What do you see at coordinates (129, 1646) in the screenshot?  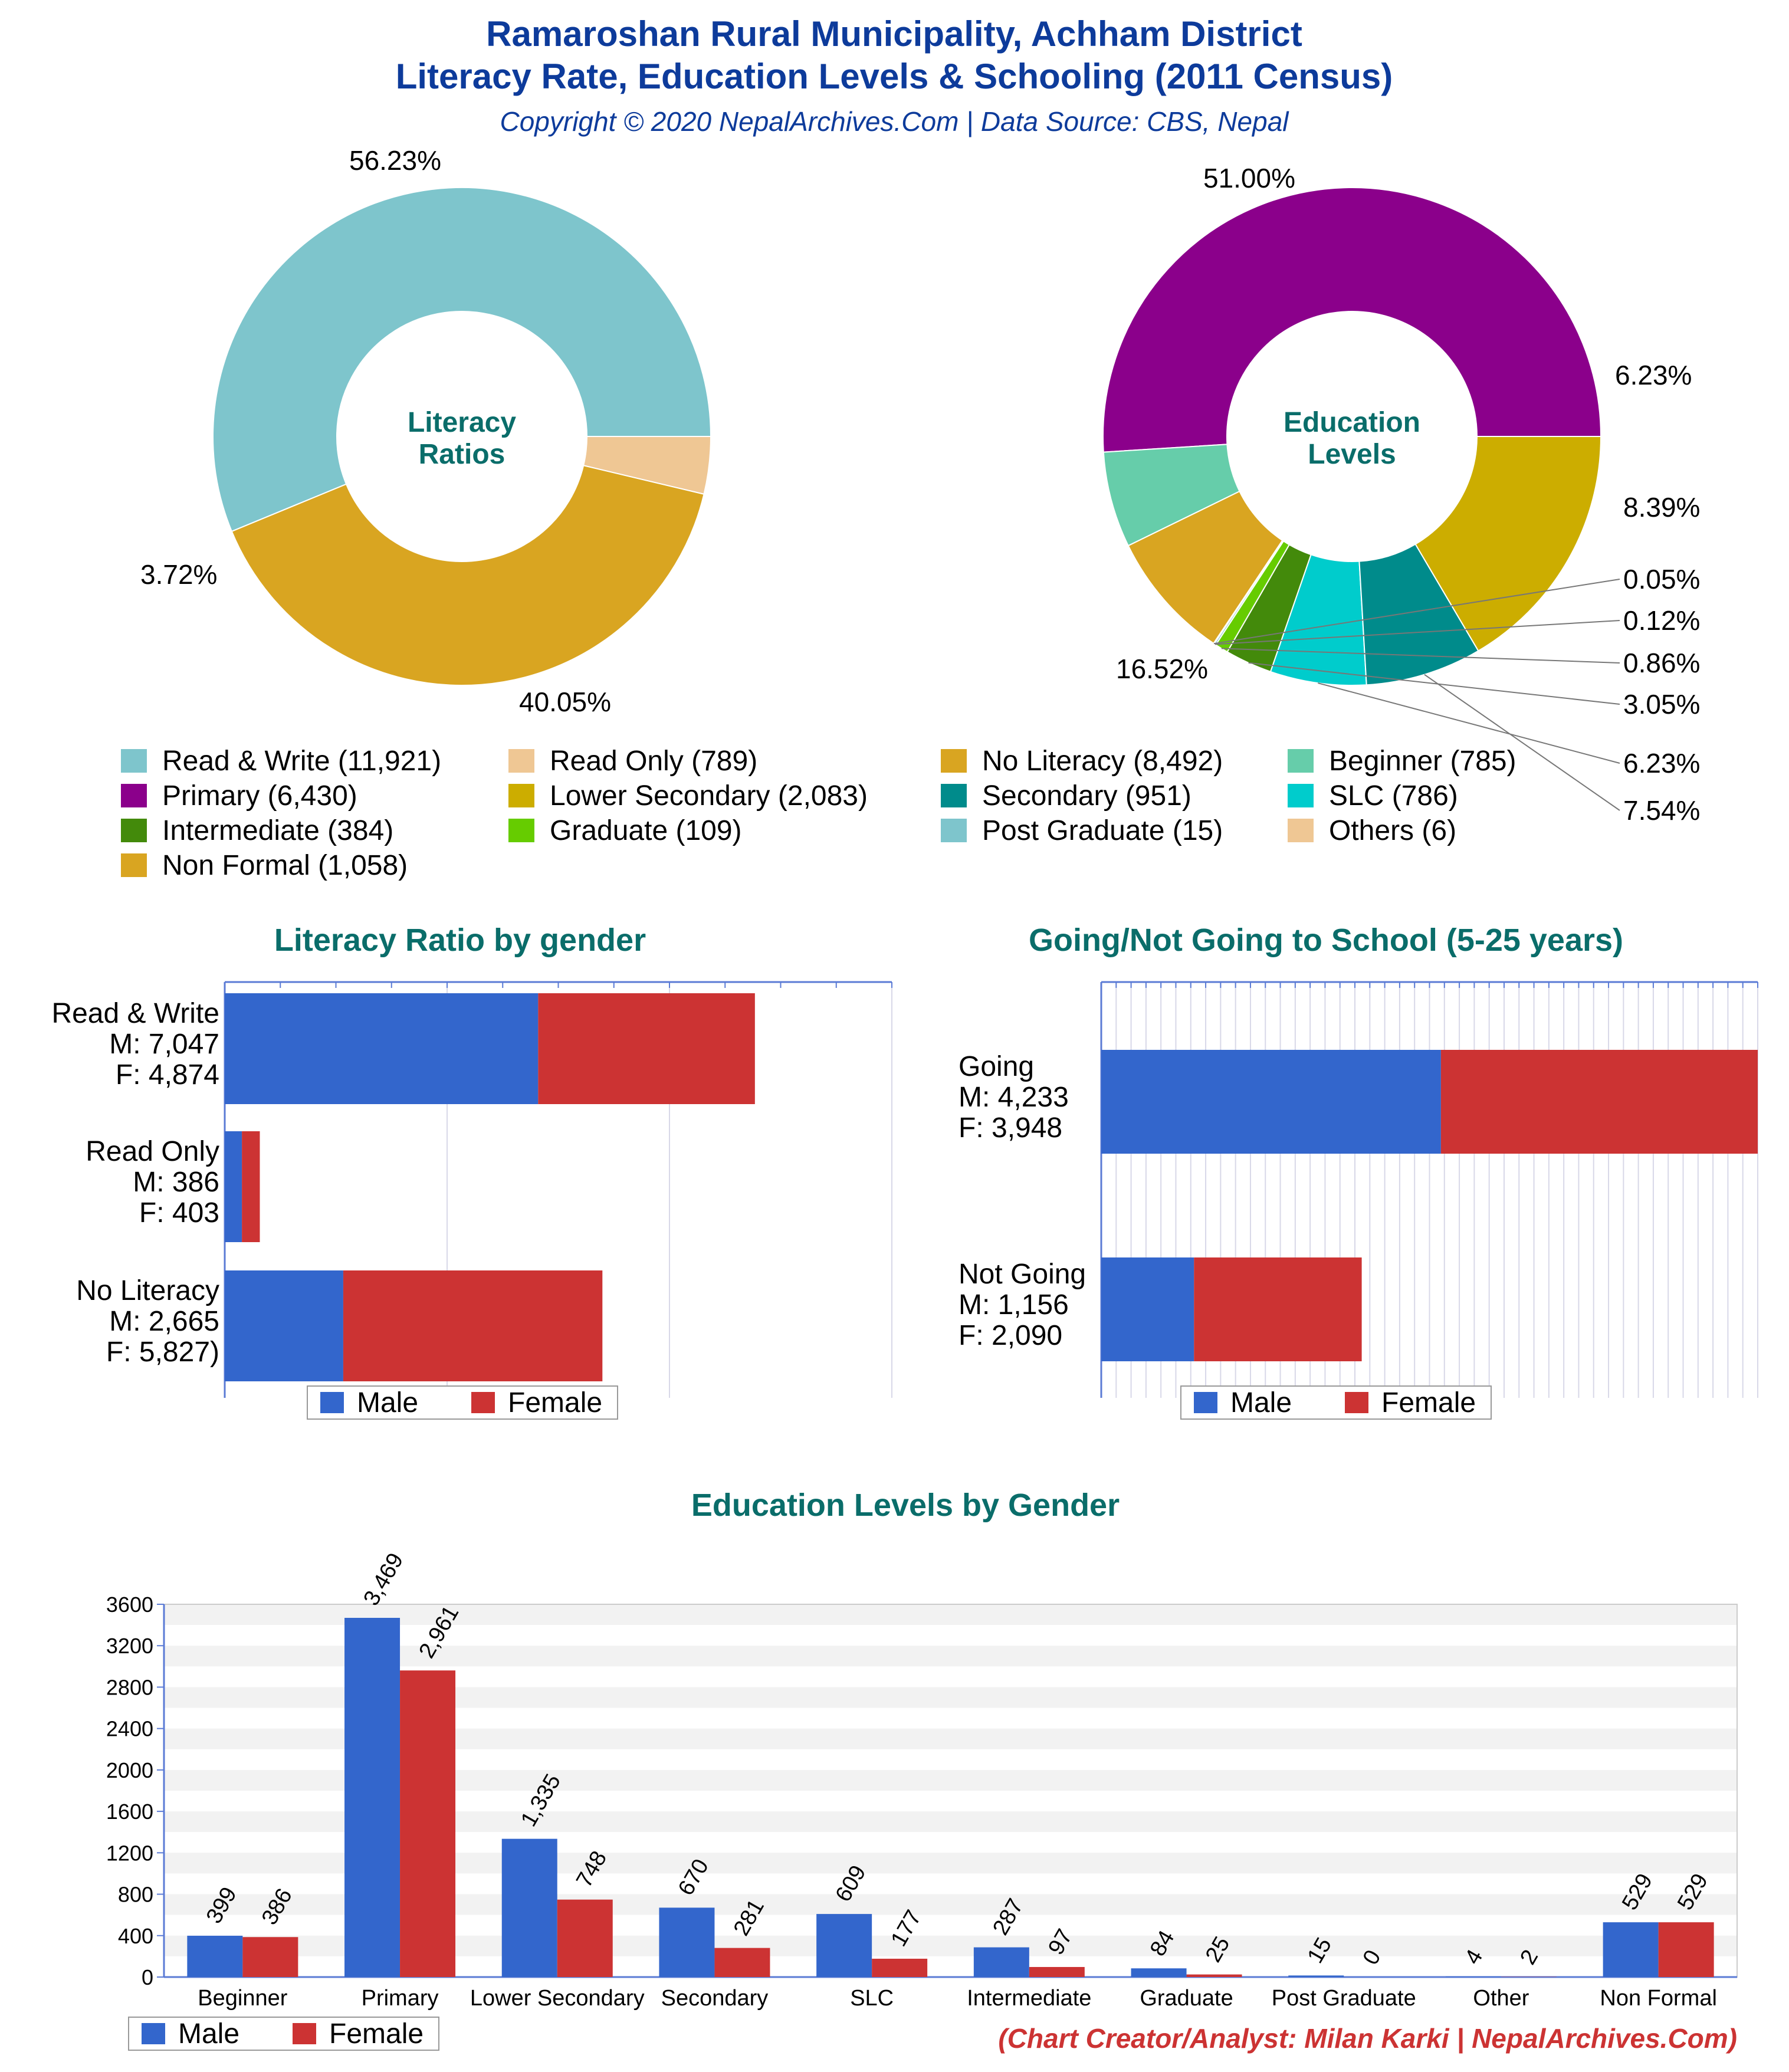 I see `education-gender-ytick-label: 3200` at bounding box center [129, 1646].